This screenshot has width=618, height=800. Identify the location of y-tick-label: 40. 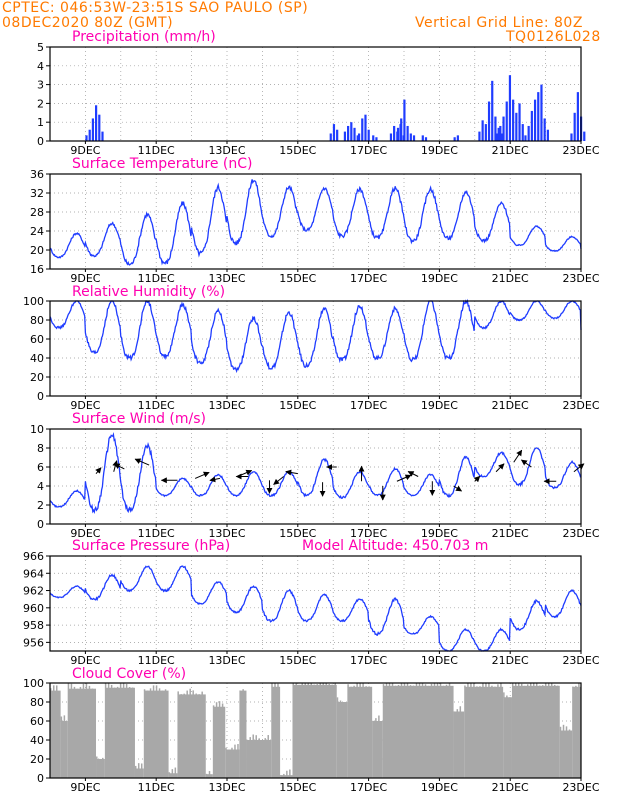
(37, 358).